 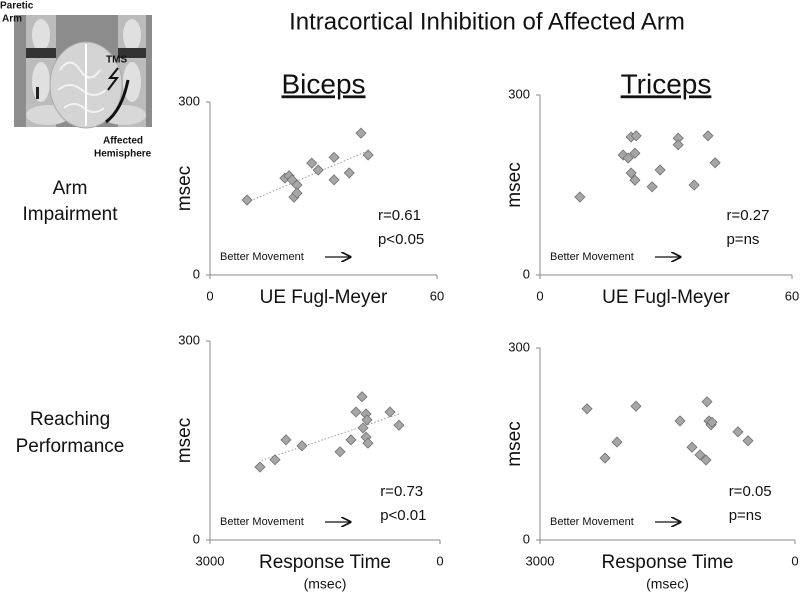 I want to click on inset-diagram: Paretic Arm TMS Affected Hemisphere, so click(x=76, y=80).